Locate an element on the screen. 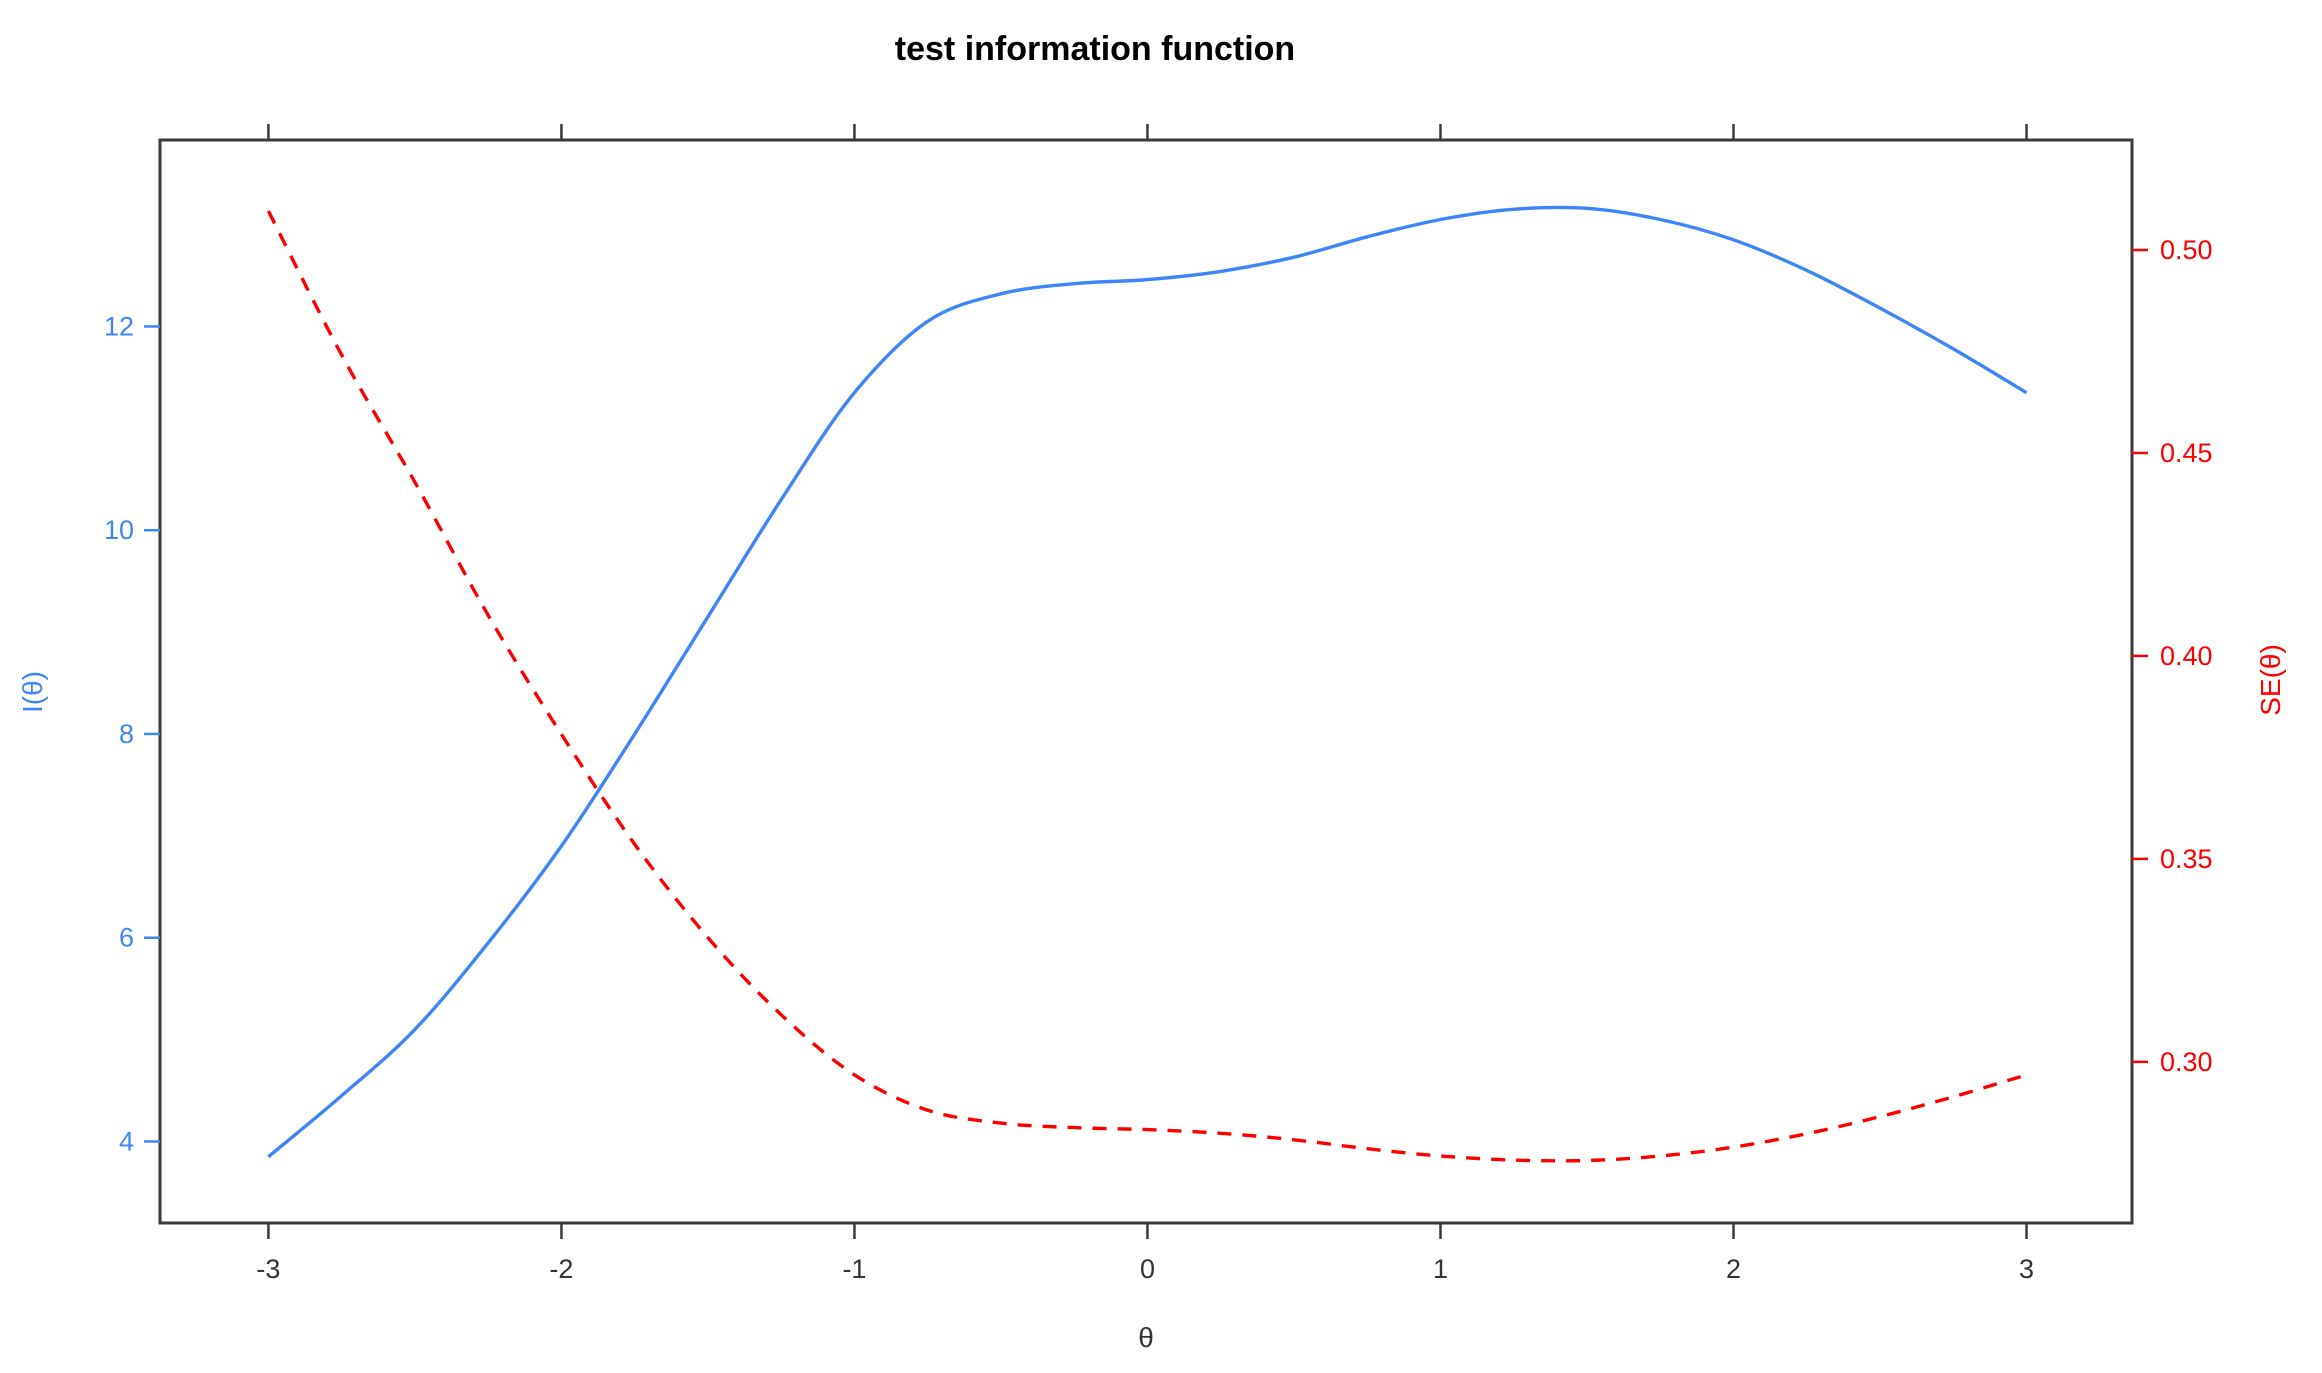  left-axis-tick-label: 8 is located at coordinates (126, 734).